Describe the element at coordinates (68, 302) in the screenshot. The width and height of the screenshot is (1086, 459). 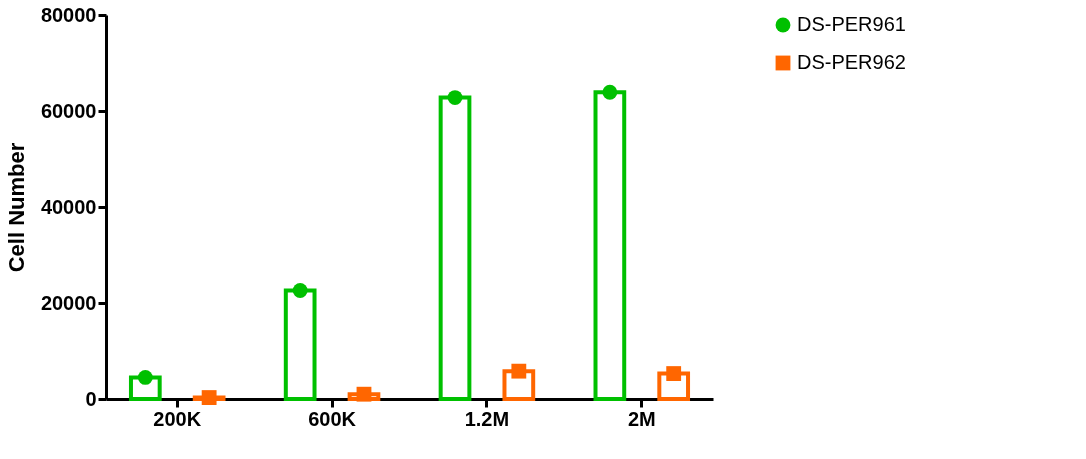
I see `y-tick-label: 20000` at that location.